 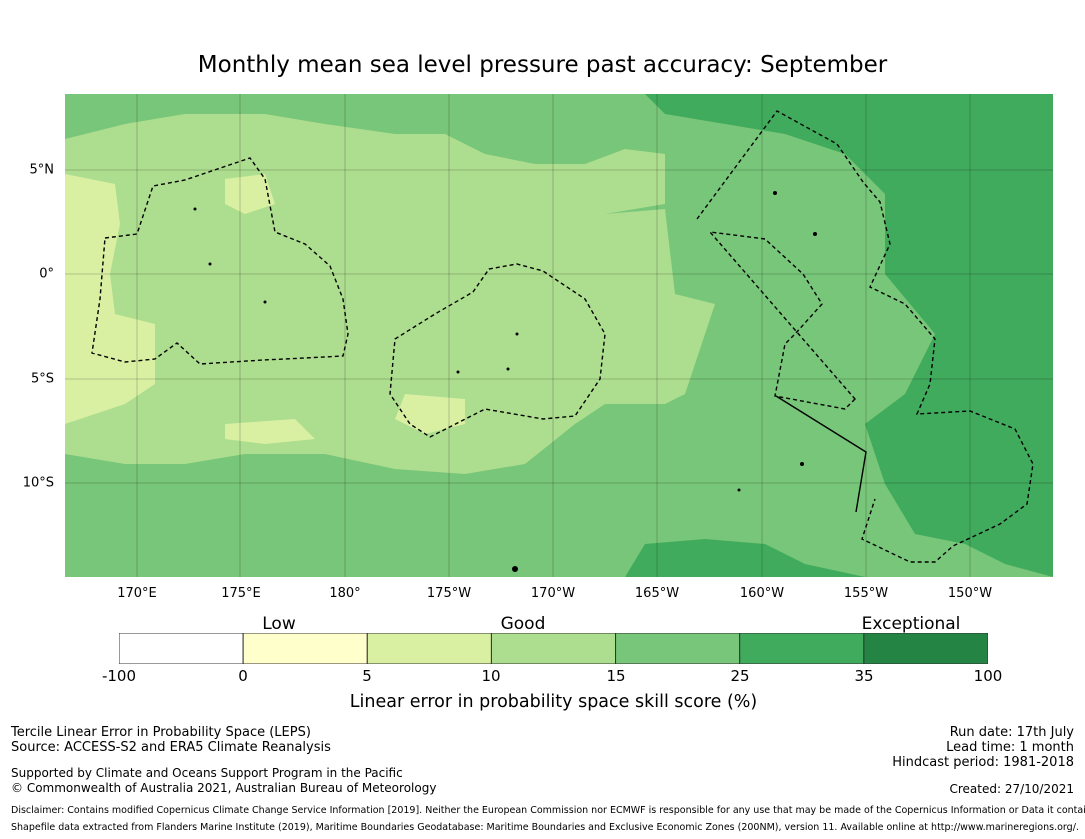 What do you see at coordinates (491, 676) in the screenshot?
I see `colorbar-tick: 10` at bounding box center [491, 676].